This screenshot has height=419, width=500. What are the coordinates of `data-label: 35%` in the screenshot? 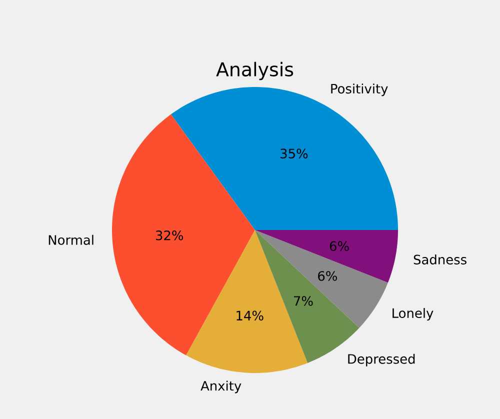 It's located at (294, 153).